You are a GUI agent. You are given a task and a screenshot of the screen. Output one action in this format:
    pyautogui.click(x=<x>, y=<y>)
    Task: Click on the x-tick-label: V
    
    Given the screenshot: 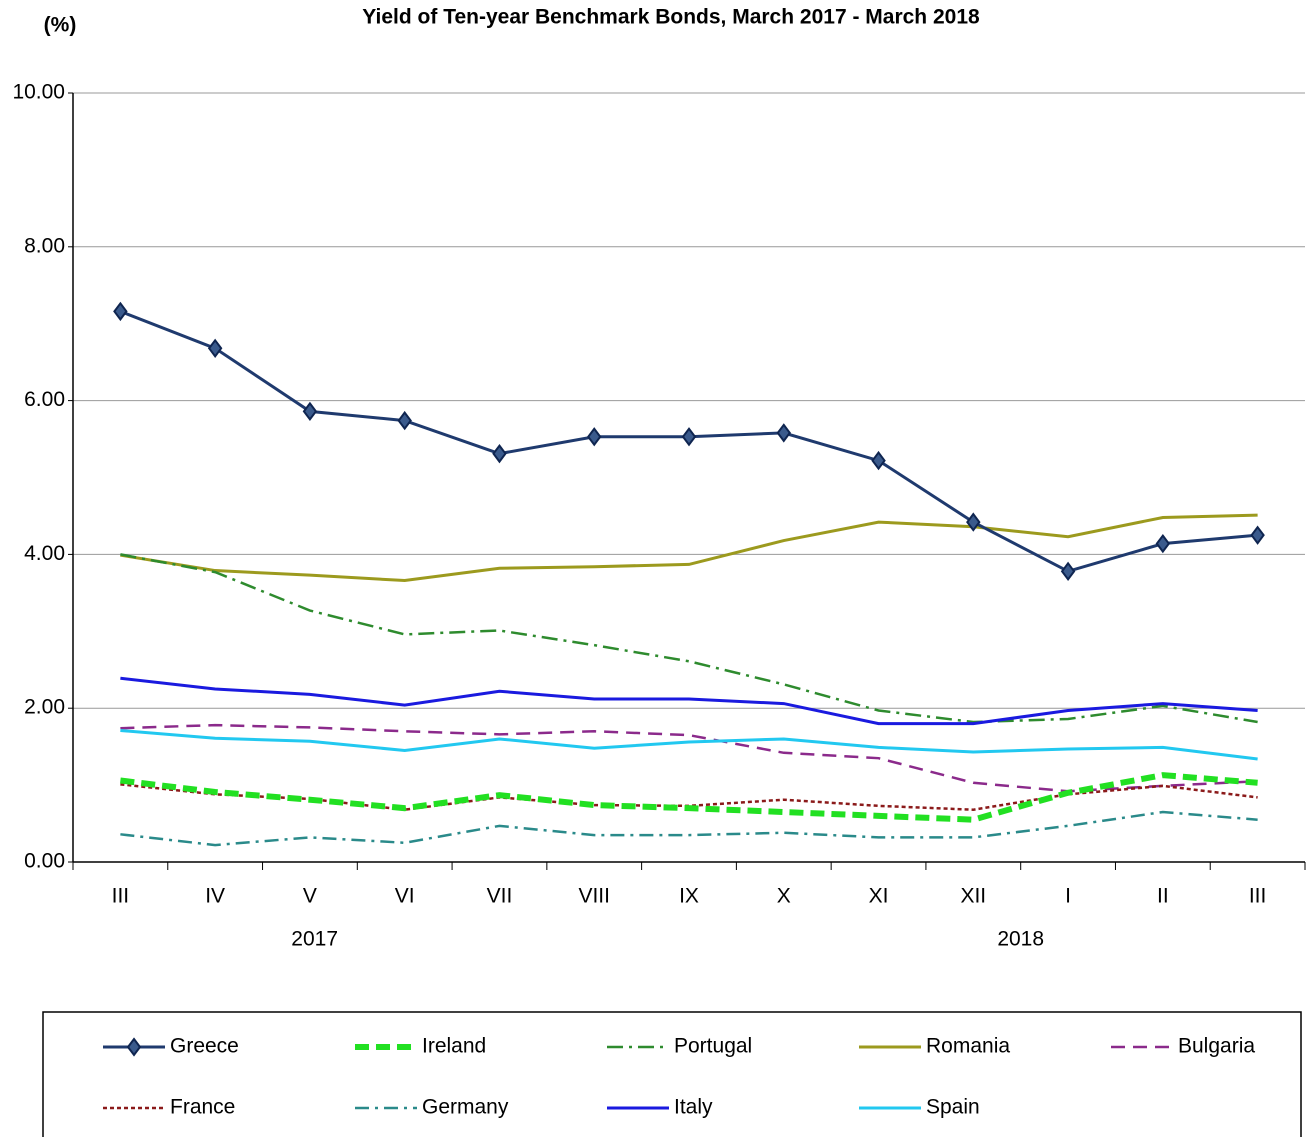 What is the action you would take?
    pyautogui.click(x=310, y=896)
    